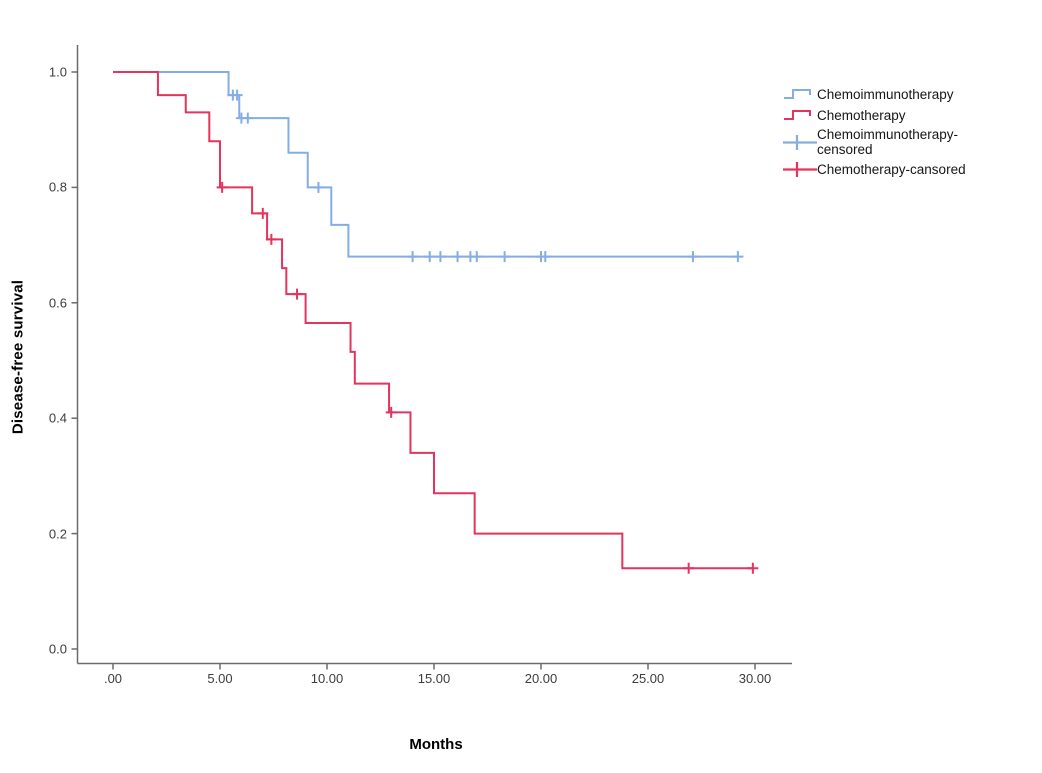  I want to click on y-tick-label: 0.0, so click(57, 649).